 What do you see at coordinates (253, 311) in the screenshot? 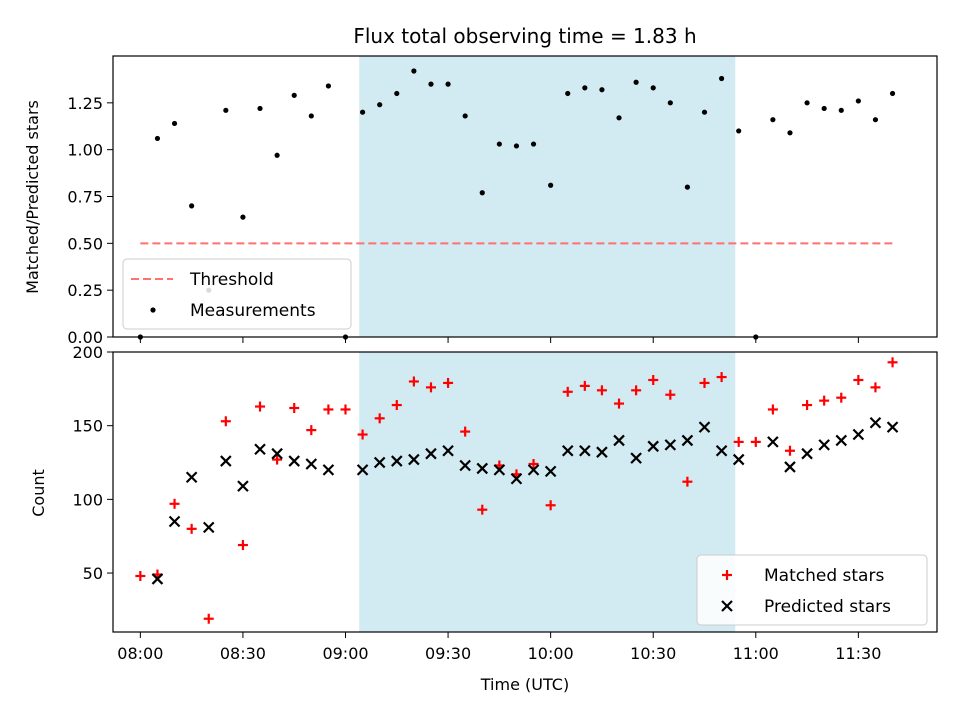
I see `top-legend-label: Measurements` at bounding box center [253, 311].